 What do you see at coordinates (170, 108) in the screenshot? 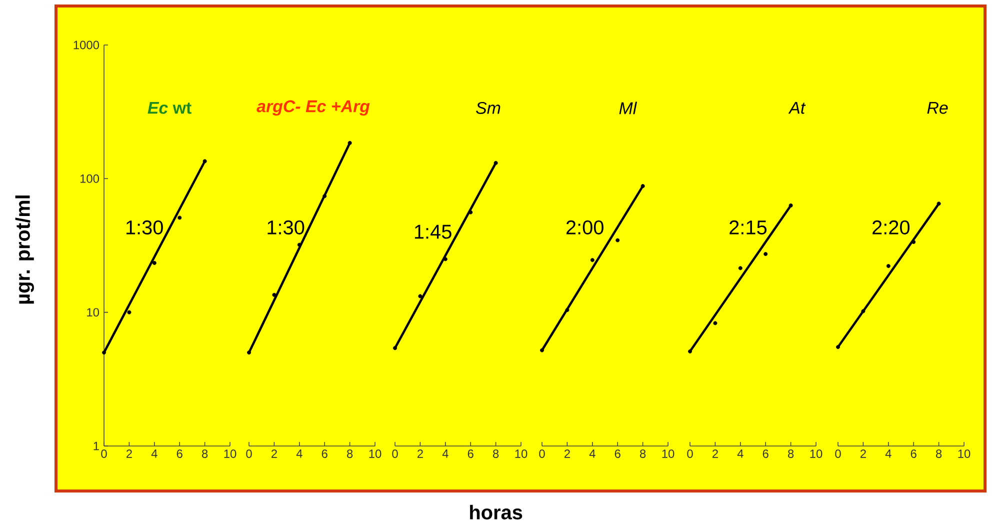
I see `text: Ec wt` at bounding box center [170, 108].